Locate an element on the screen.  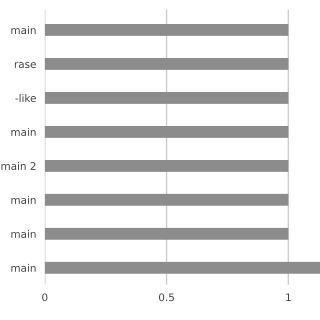
x-tick-label: 0.5 is located at coordinates (166, 297).